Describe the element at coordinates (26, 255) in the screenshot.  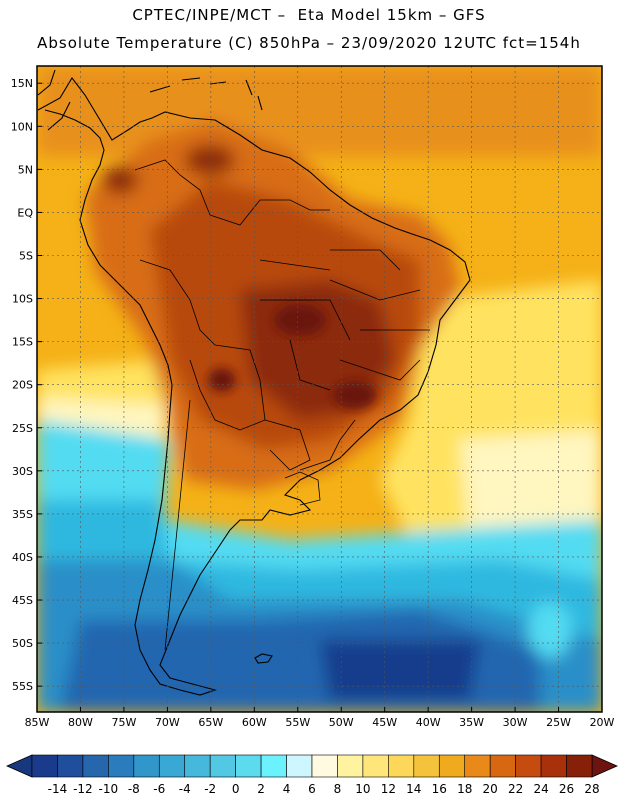
I see `lat-tick-label: 5S` at that location.